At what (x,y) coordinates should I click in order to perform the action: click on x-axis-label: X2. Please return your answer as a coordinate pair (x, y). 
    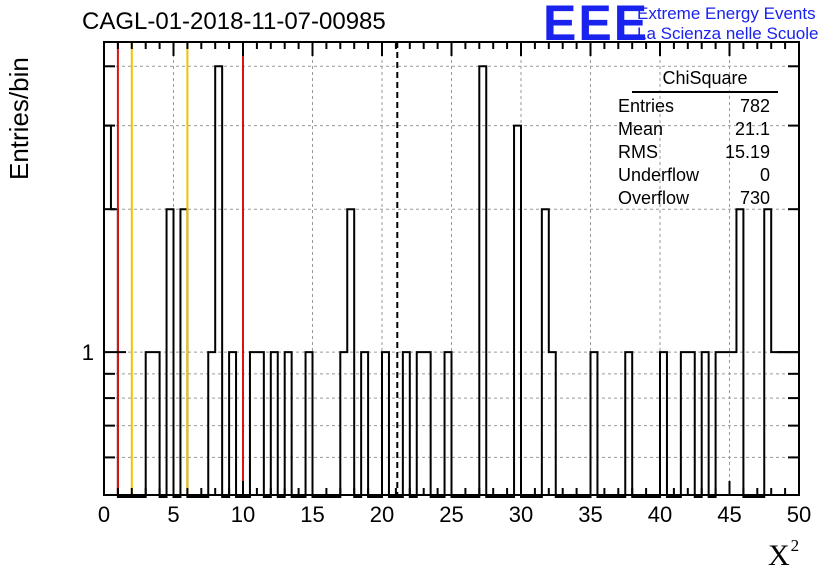
    Looking at the image, I should click on (783, 554).